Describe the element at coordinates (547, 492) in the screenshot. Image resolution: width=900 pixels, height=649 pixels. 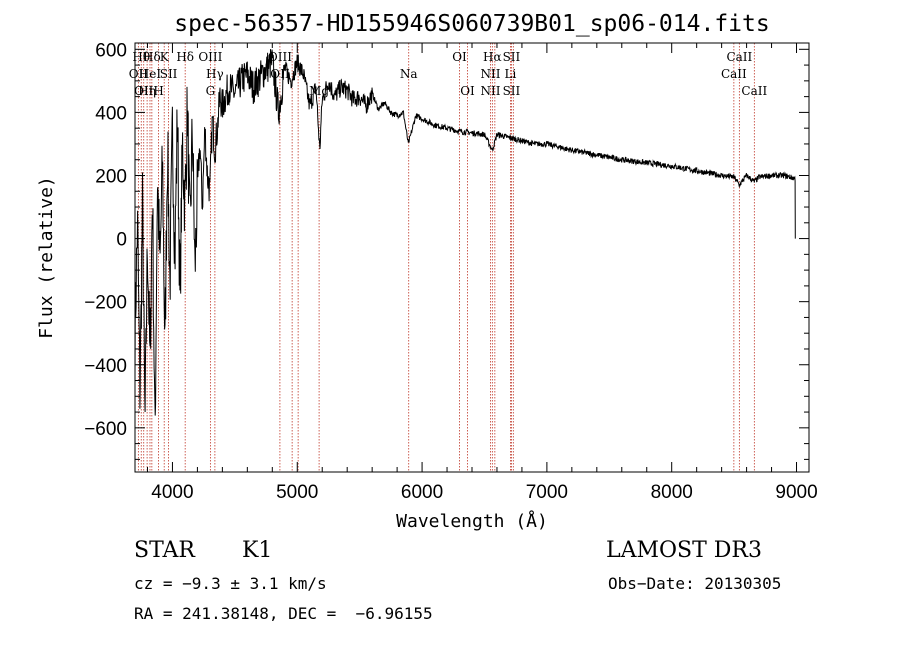
I see `x-tick-label: 7000` at that location.